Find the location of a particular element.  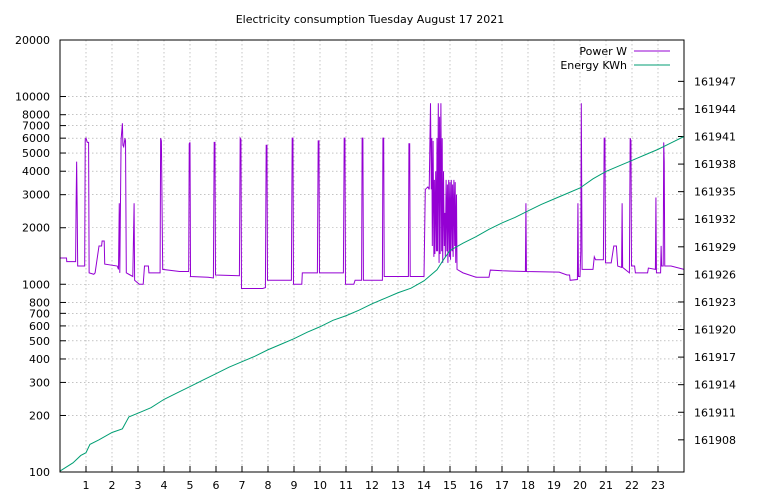

y-tick-label: 800 is located at coordinates (39, 302).